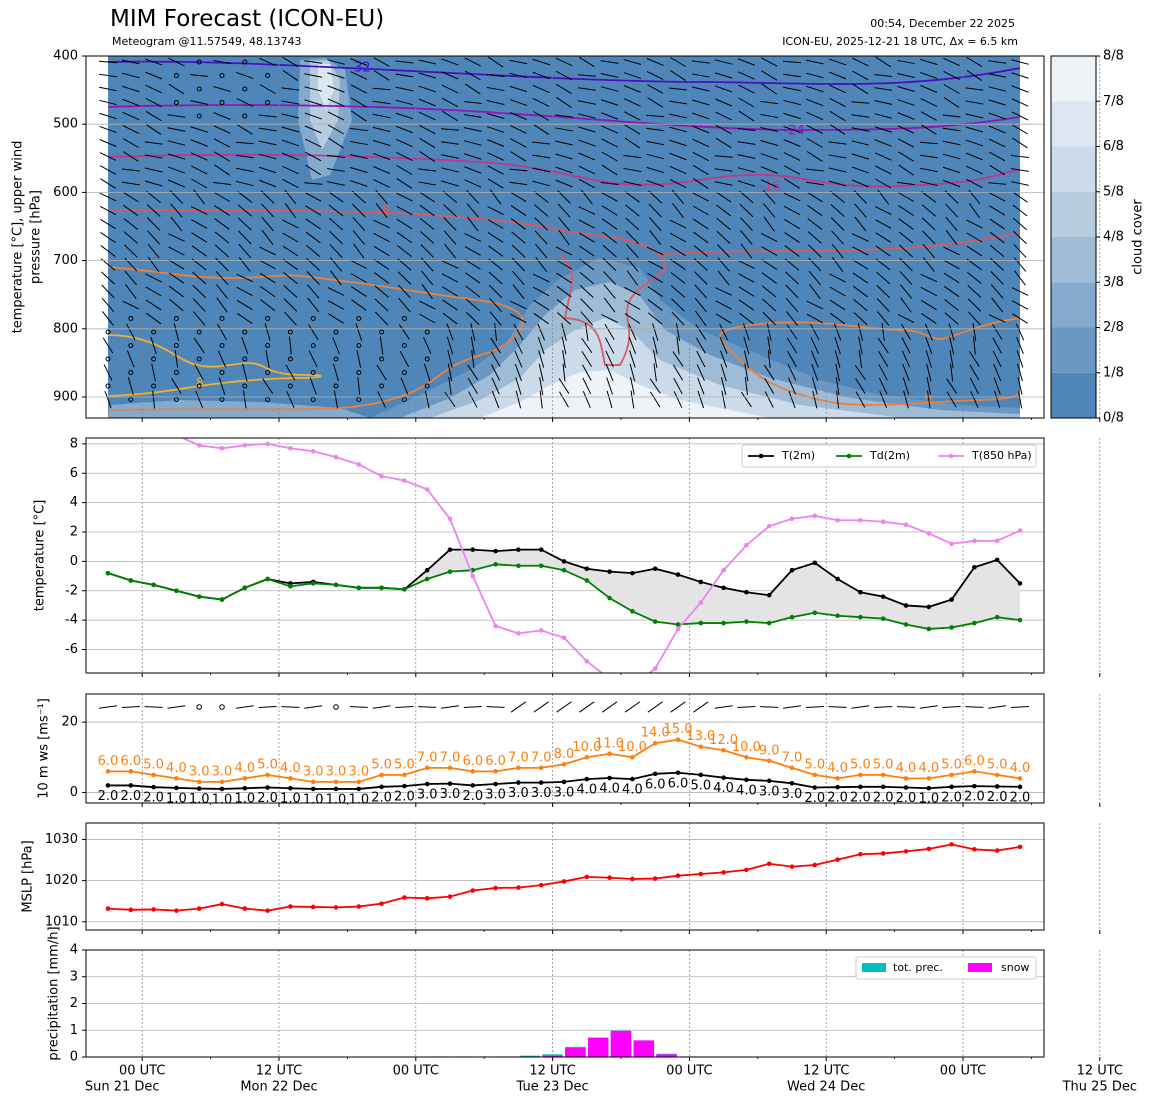 This screenshot has height=1105, width=1155. Describe the element at coordinates (359, 588) in the screenshot. I see `td2m-point` at that location.